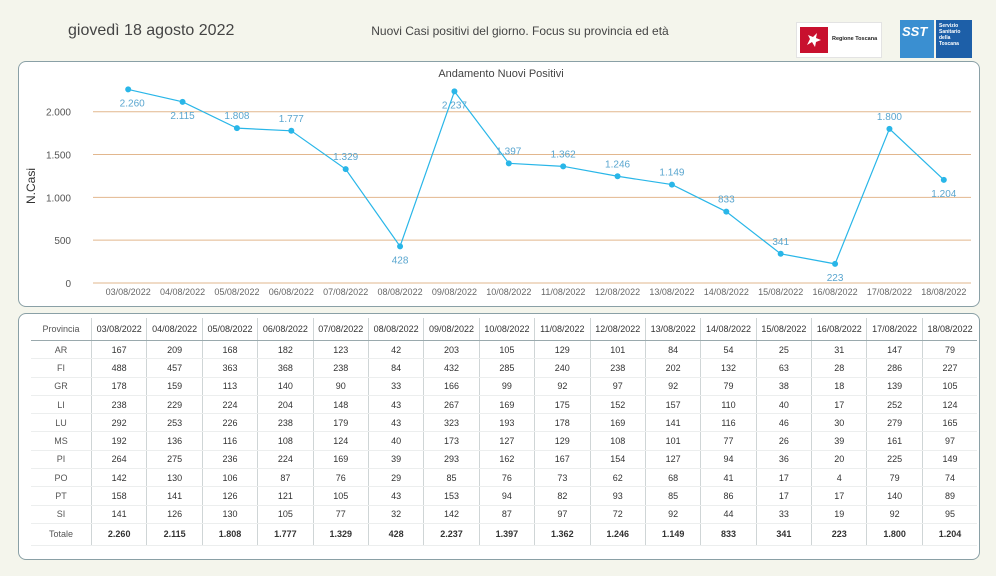 The height and width of the screenshot is (576, 996). What do you see at coordinates (61, 329) in the screenshot?
I see `column-header-provincia: Provincia` at bounding box center [61, 329].